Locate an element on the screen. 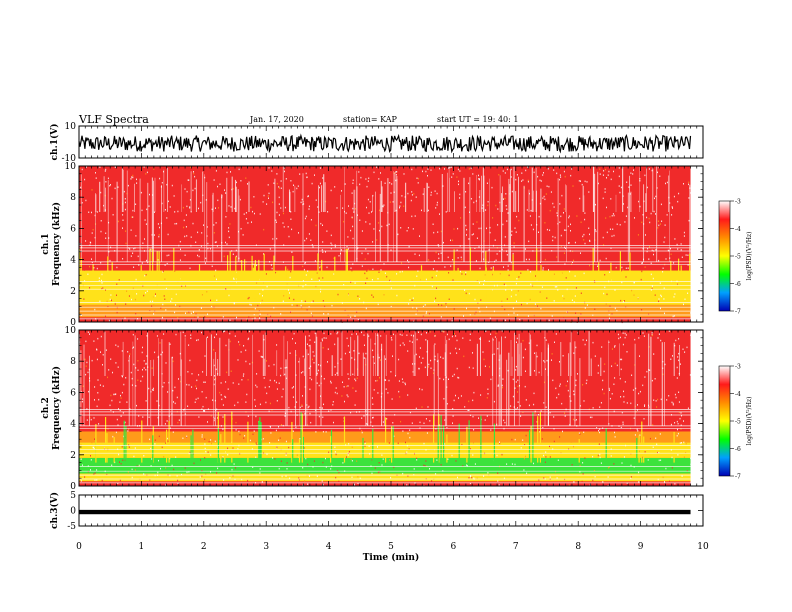 The width and height of the screenshot is (792, 612). plot-title: VLF Spectra is located at coordinates (114, 119).